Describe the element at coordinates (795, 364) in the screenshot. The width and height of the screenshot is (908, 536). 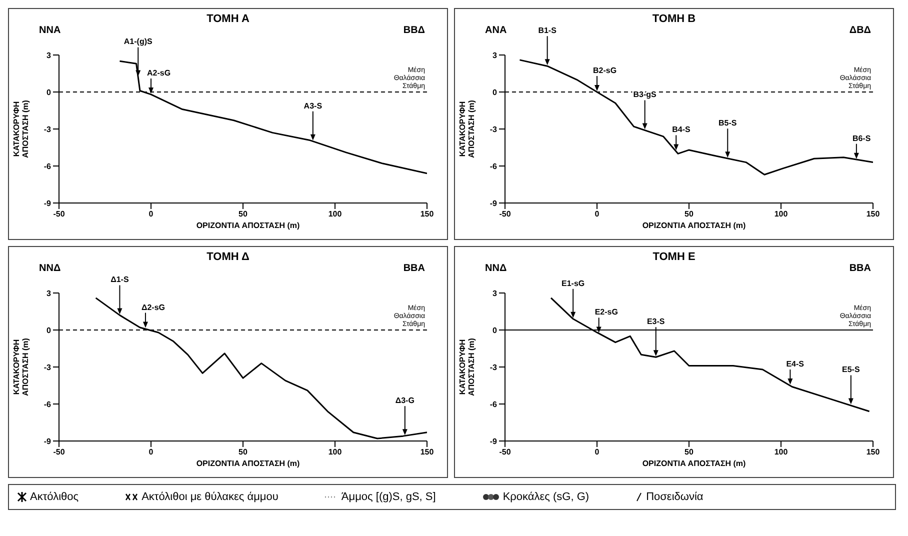
I see `annotation: Ε4-S` at that location.